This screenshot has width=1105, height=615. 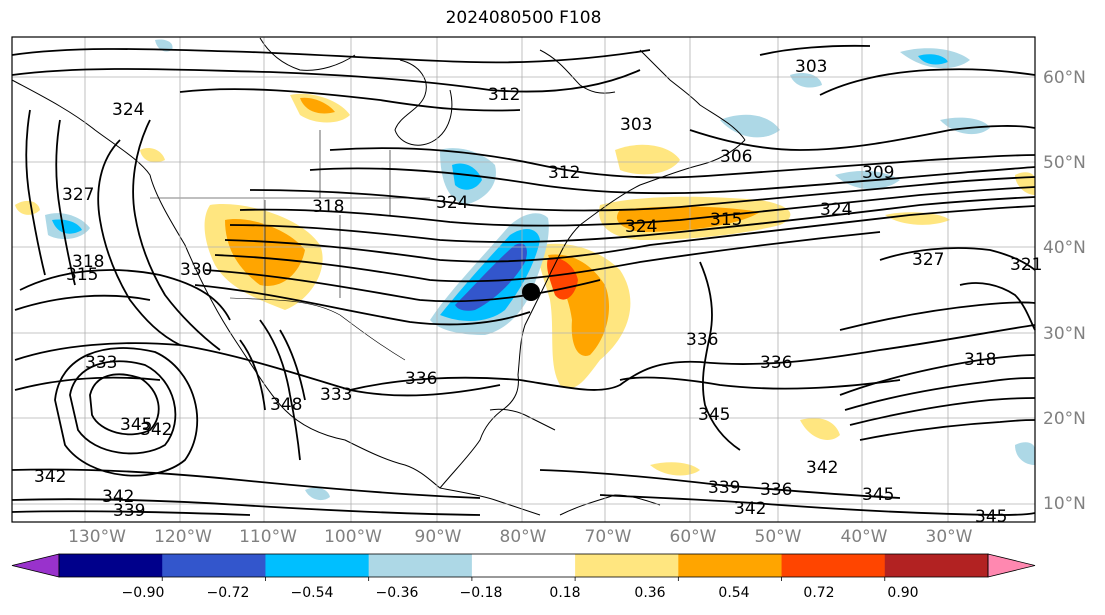 What do you see at coordinates (531, 292) in the screenshot?
I see `storm-center-marker` at bounding box center [531, 292].